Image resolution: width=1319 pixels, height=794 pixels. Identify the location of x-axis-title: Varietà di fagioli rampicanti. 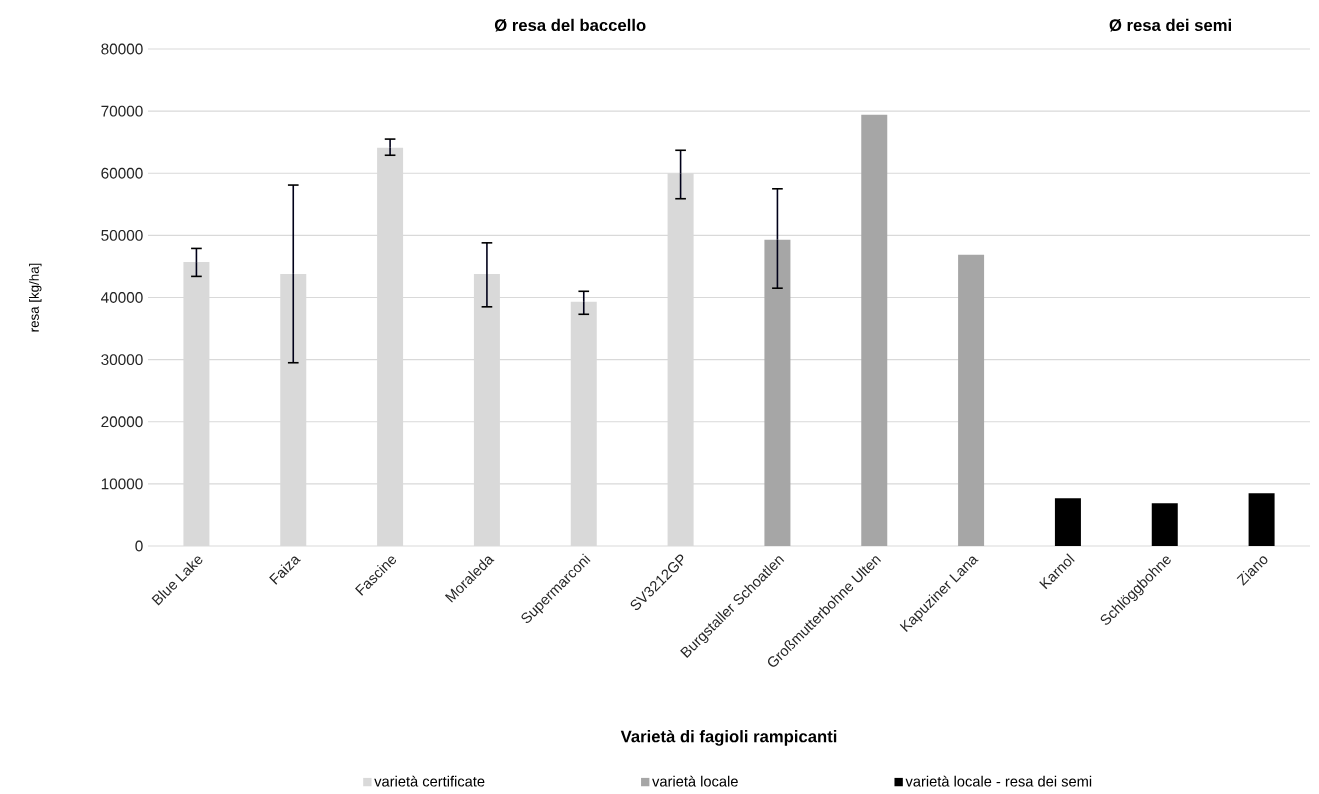
(728, 737).